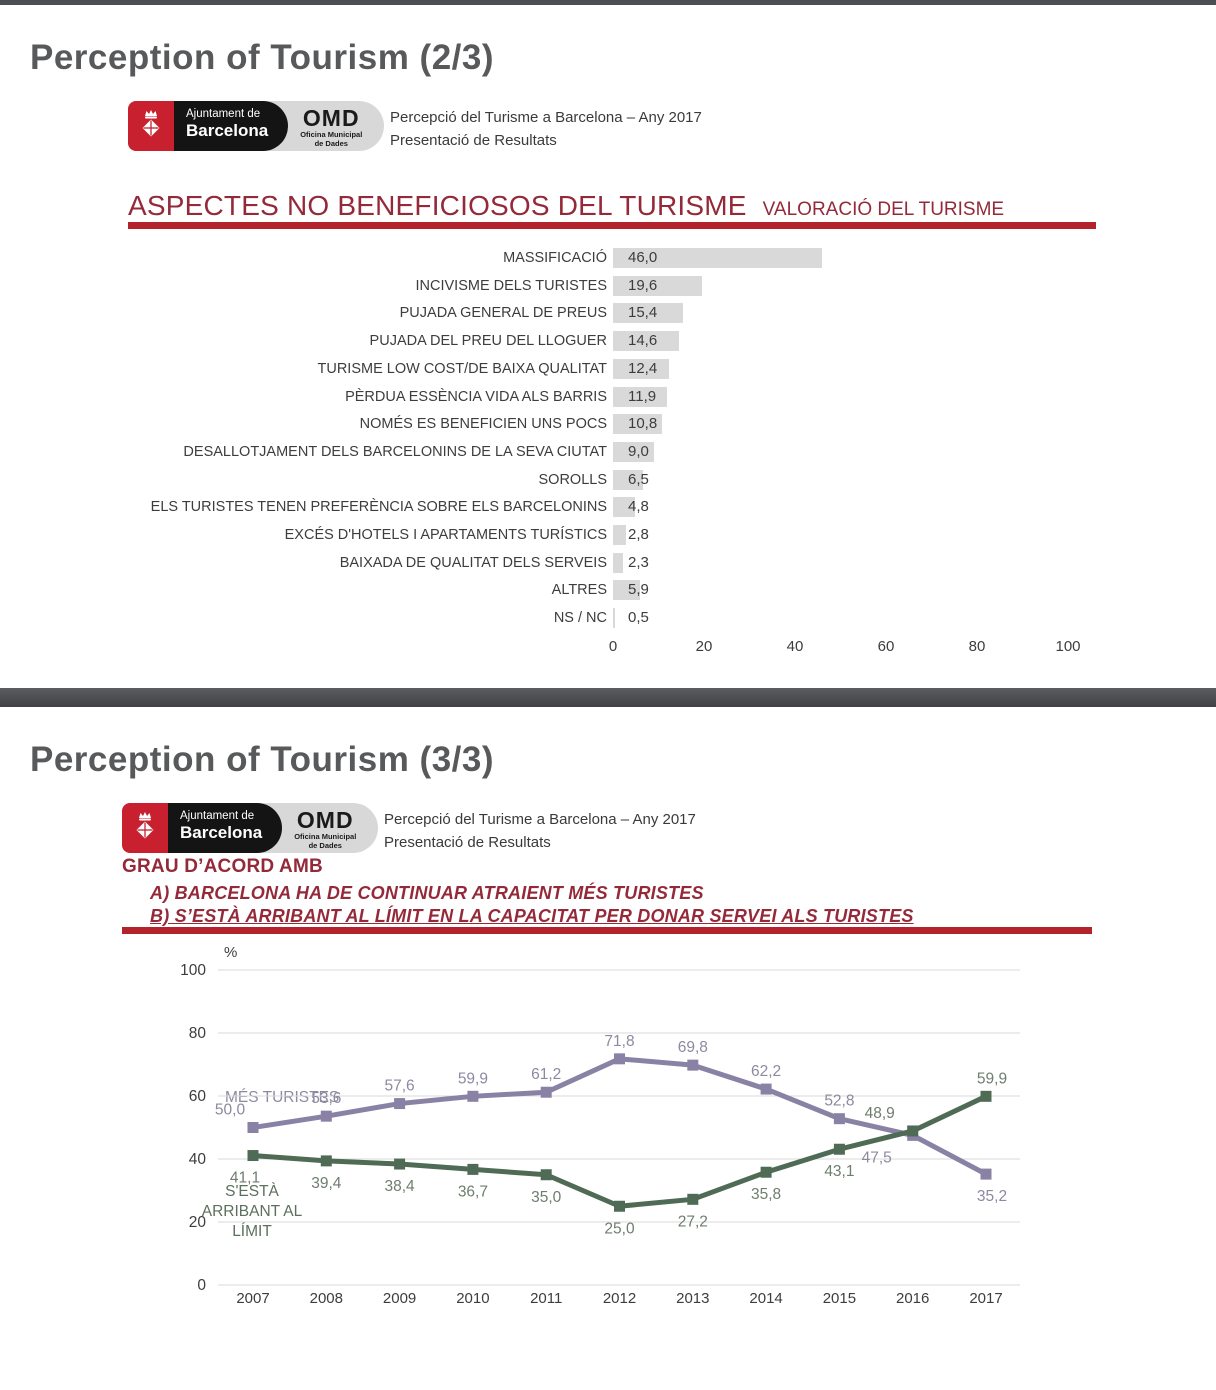 The width and height of the screenshot is (1216, 1390). What do you see at coordinates (579, 590) in the screenshot?
I see `bar-category-label: ALTRES` at bounding box center [579, 590].